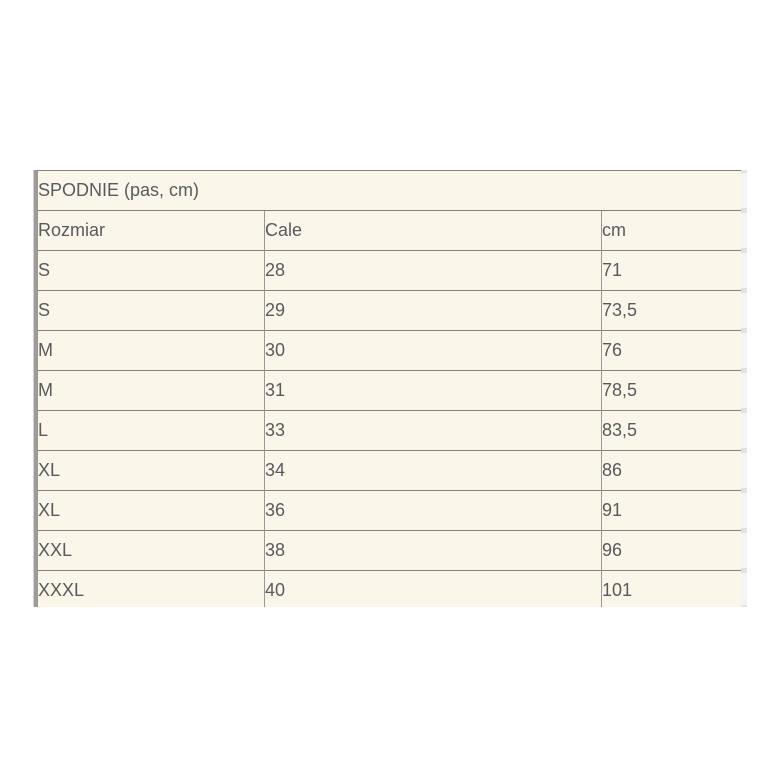 The width and height of the screenshot is (775, 775). What do you see at coordinates (671, 230) in the screenshot?
I see `column-header-cm: cm` at bounding box center [671, 230].